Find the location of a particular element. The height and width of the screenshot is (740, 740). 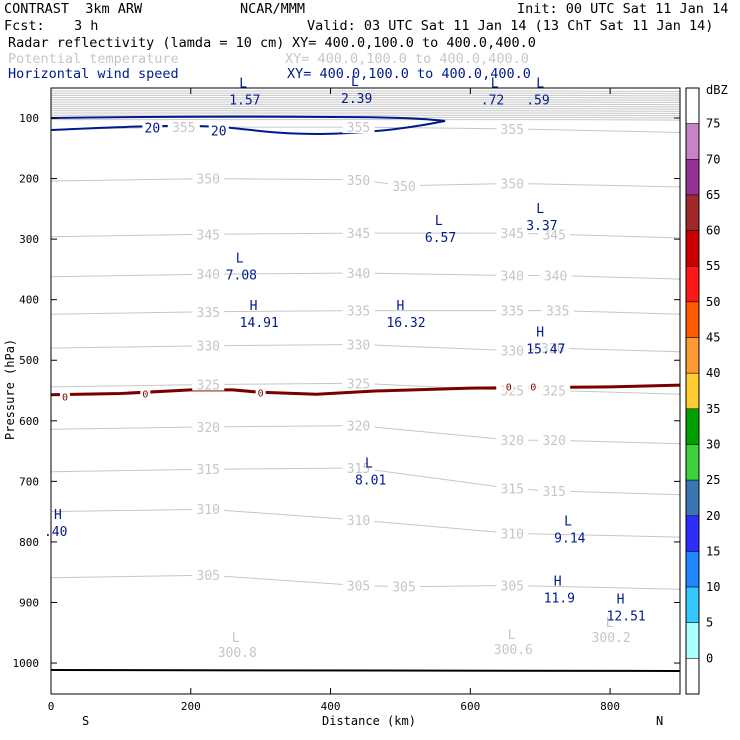

x-tick-label: 400 is located at coordinates (331, 706).